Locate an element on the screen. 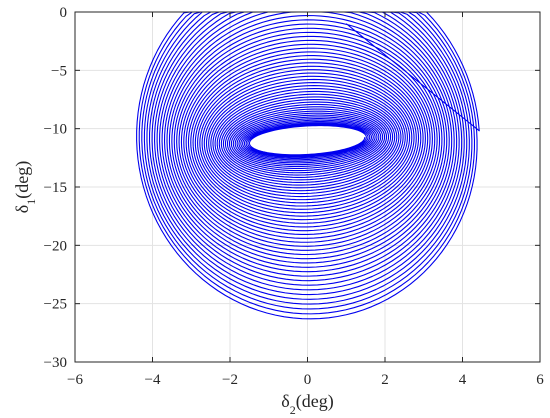 This screenshot has height=418, width=550. x-tick-label: 0 is located at coordinates (308, 380).